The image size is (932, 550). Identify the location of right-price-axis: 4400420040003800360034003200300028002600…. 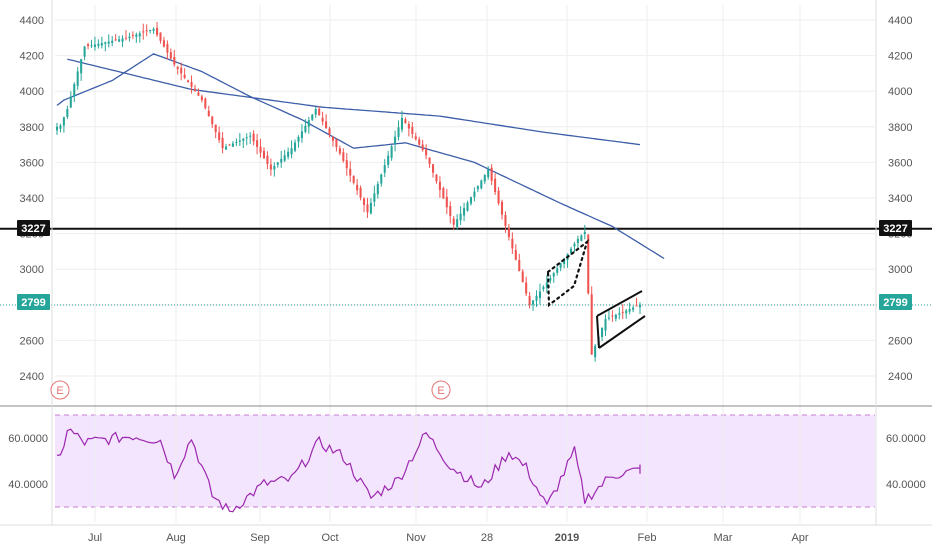
(900, 199).